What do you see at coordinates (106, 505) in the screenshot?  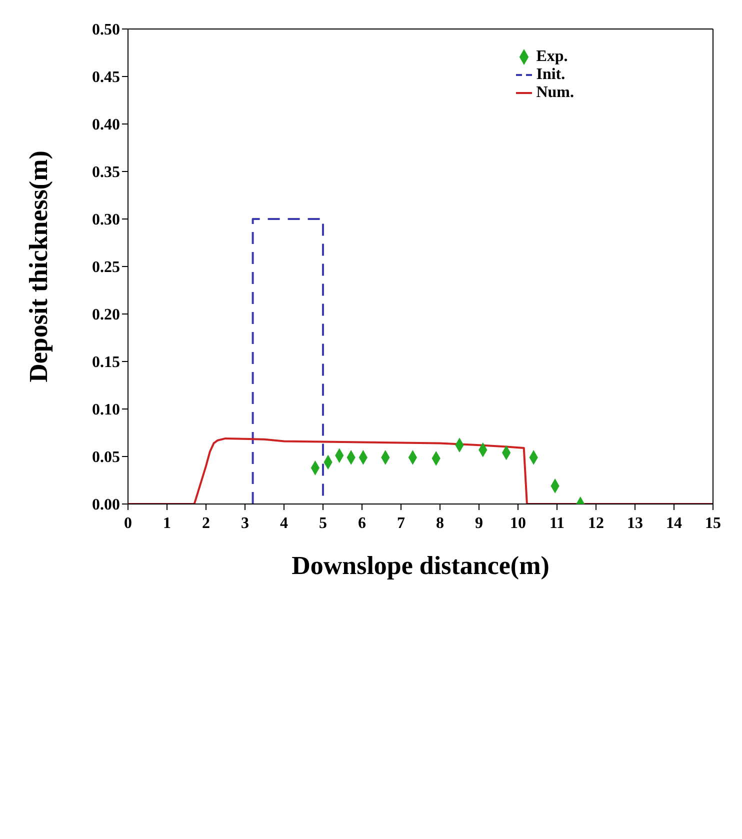 I see `y-tick-label: 0.00` at bounding box center [106, 505].